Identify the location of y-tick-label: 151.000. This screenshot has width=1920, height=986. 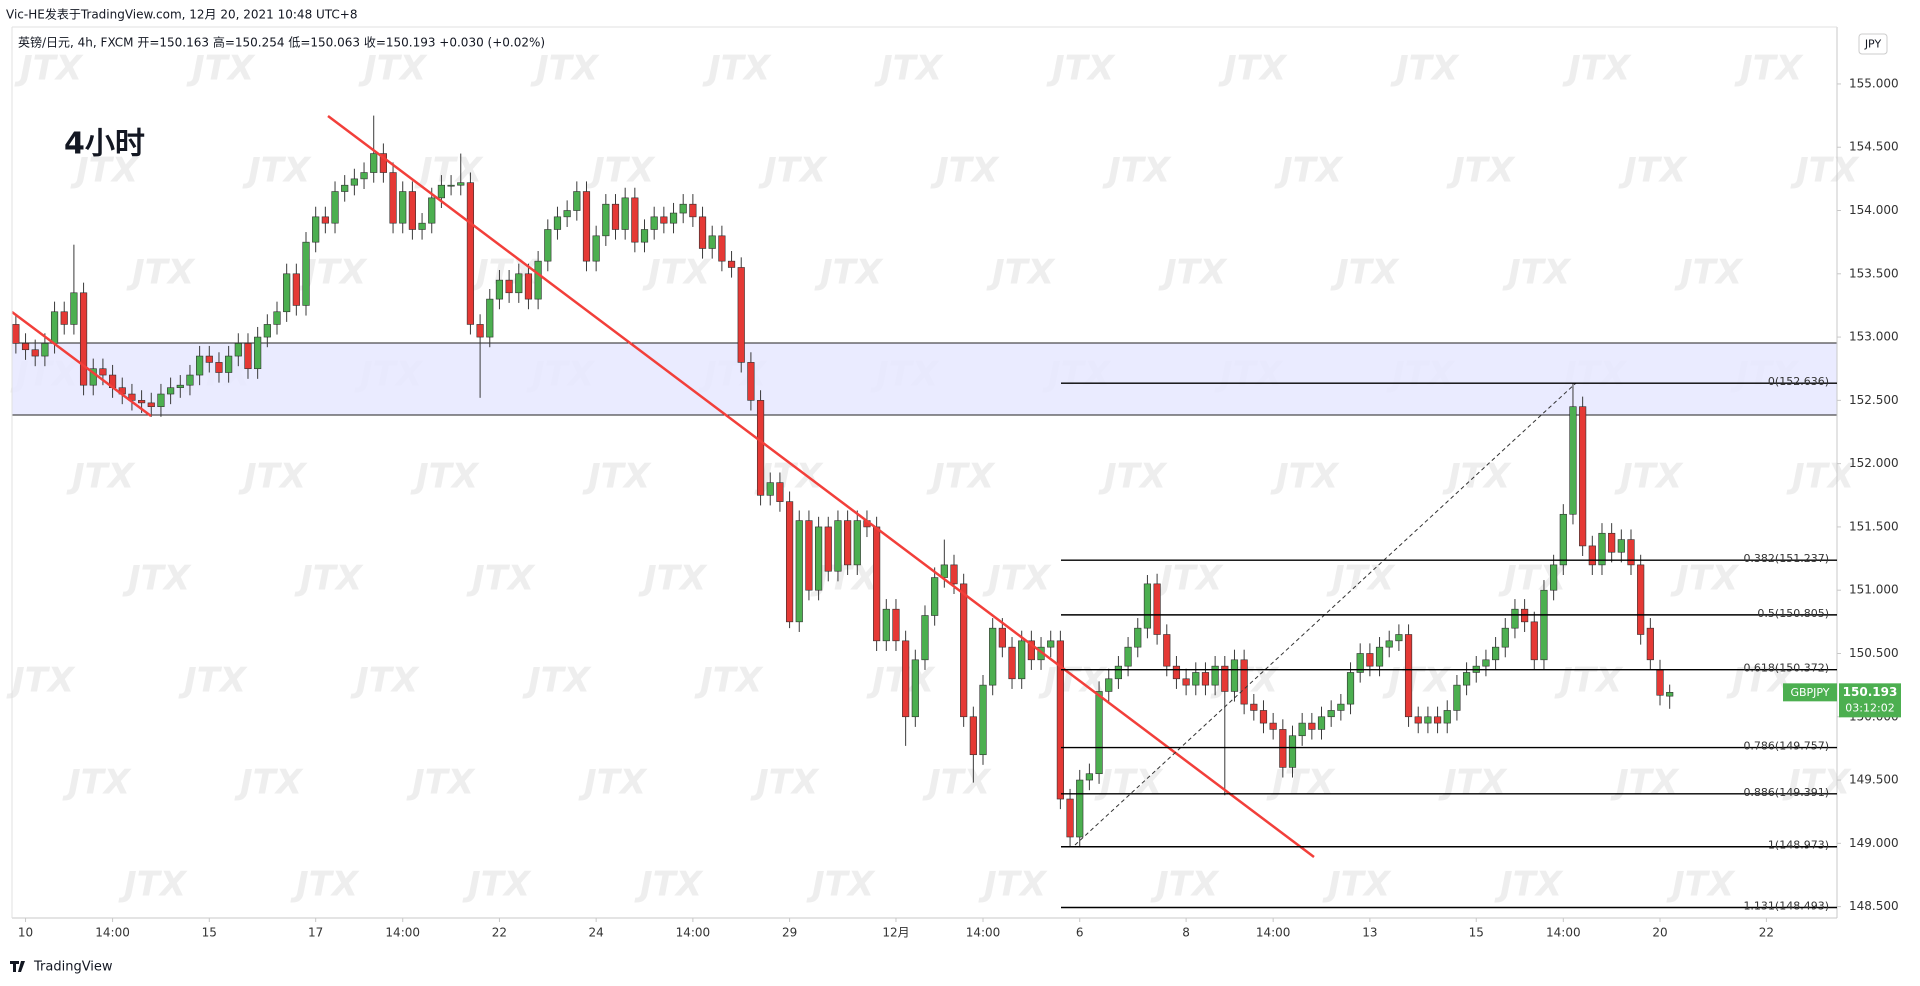
(1874, 590).